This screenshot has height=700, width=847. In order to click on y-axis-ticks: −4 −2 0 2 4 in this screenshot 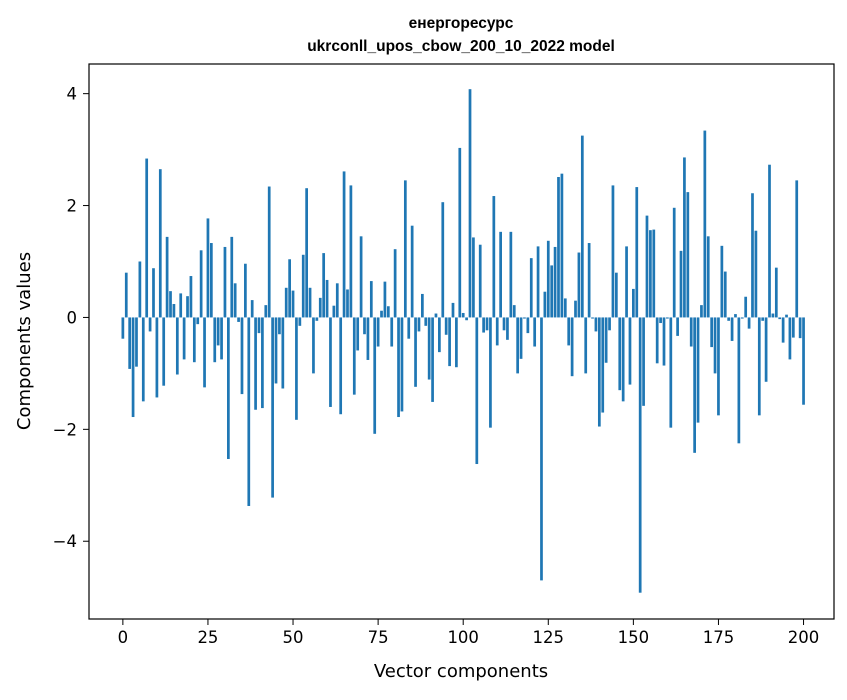, I will do `click(71, 318)`.